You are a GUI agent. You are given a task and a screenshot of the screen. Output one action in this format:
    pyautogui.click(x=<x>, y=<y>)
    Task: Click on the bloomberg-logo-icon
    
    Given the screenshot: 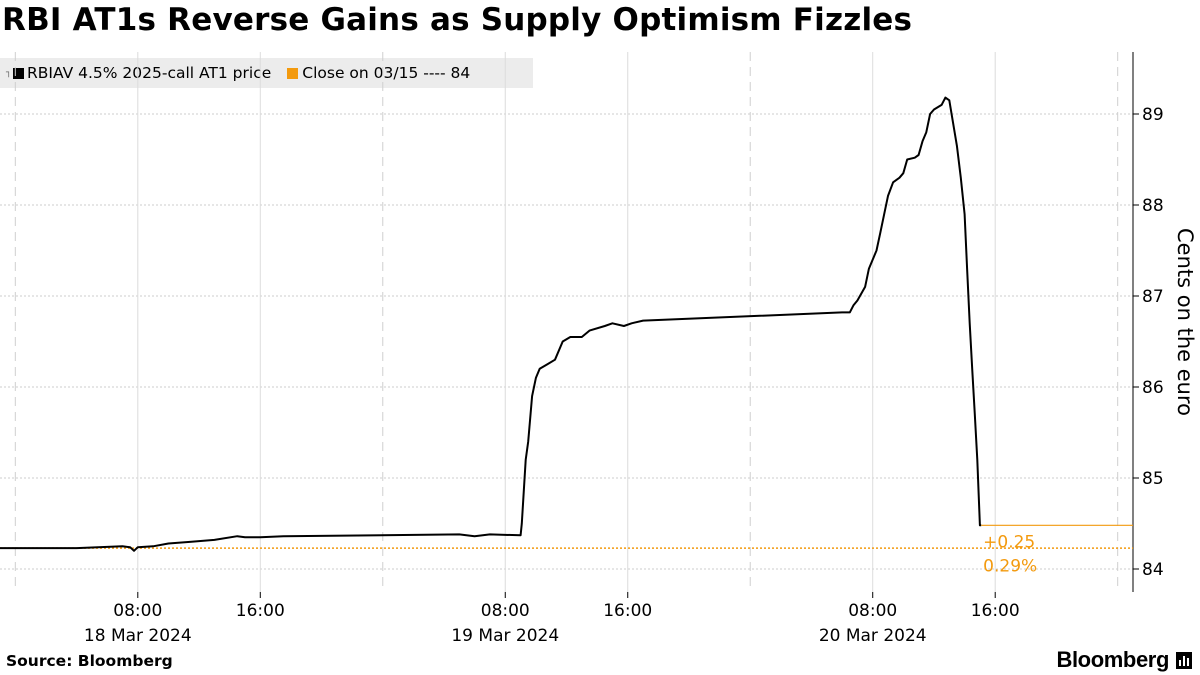 What is the action you would take?
    pyautogui.click(x=1184, y=660)
    